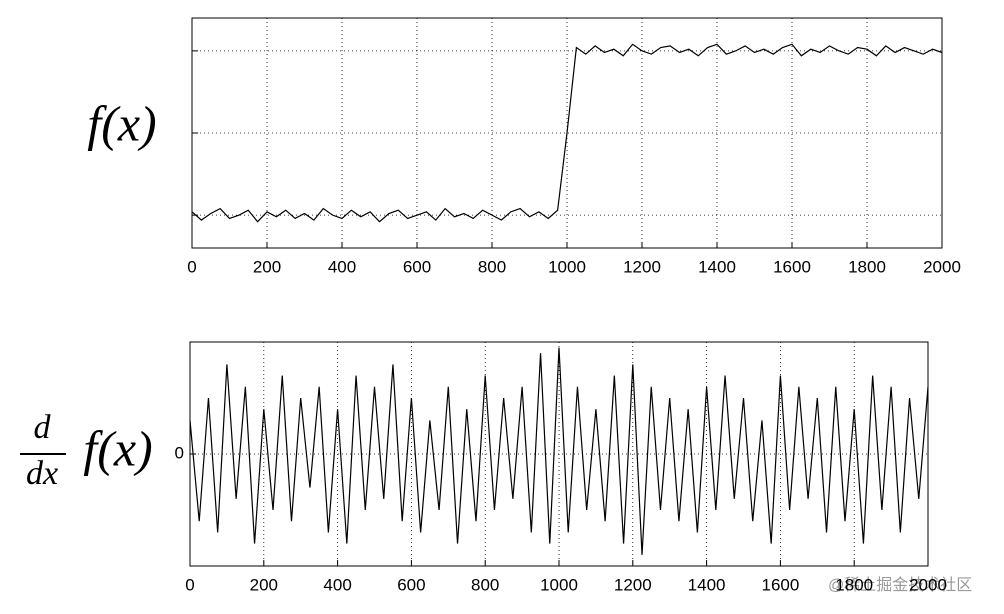 The image size is (1004, 614). What do you see at coordinates (900, 585) in the screenshot?
I see `watermark: @稀土掘金技术社区` at bounding box center [900, 585].